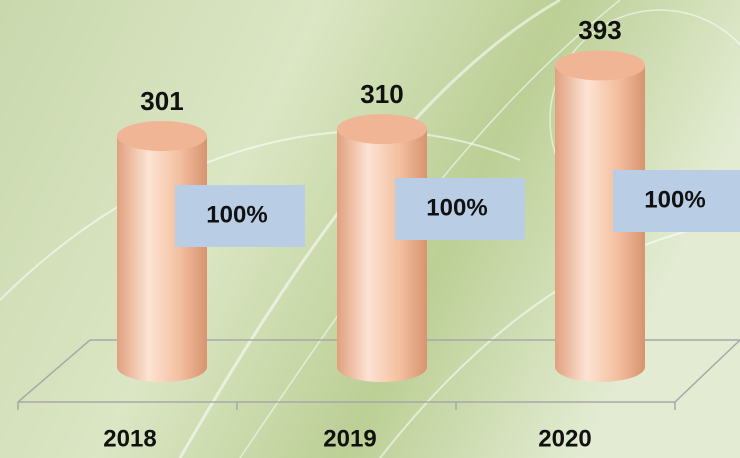 The width and height of the screenshot is (740, 458). What do you see at coordinates (349, 438) in the screenshot?
I see `x-tick-label: 2019` at bounding box center [349, 438].